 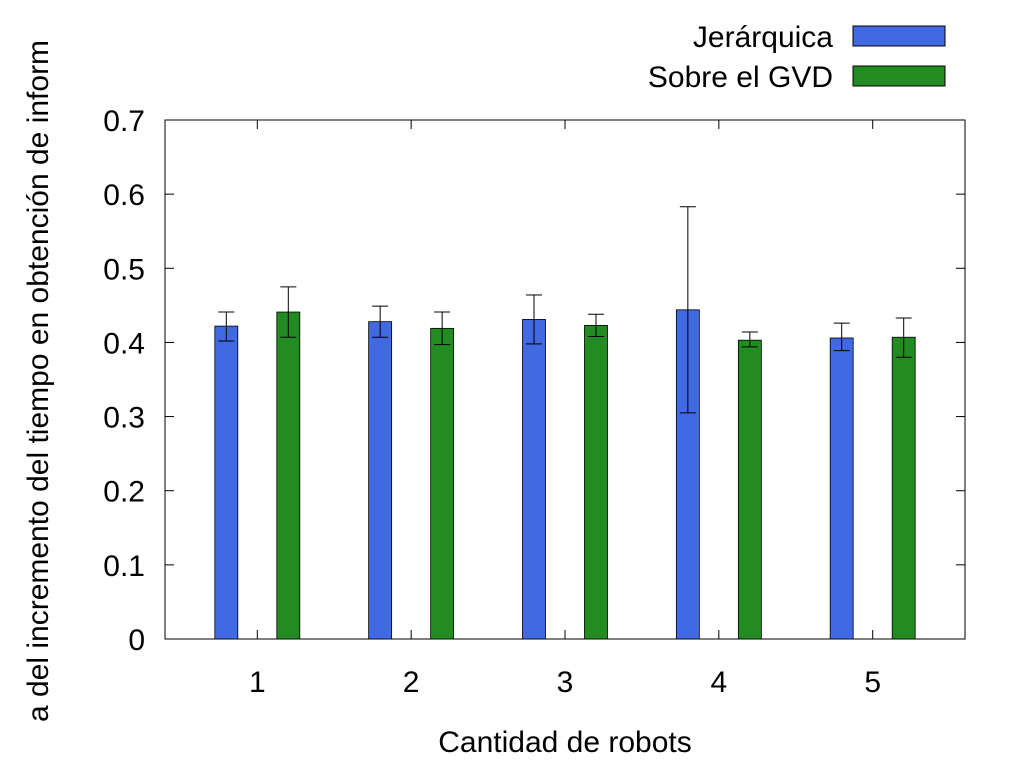 What do you see at coordinates (124, 195) in the screenshot?
I see `y-tick-label: 0.6` at bounding box center [124, 195].